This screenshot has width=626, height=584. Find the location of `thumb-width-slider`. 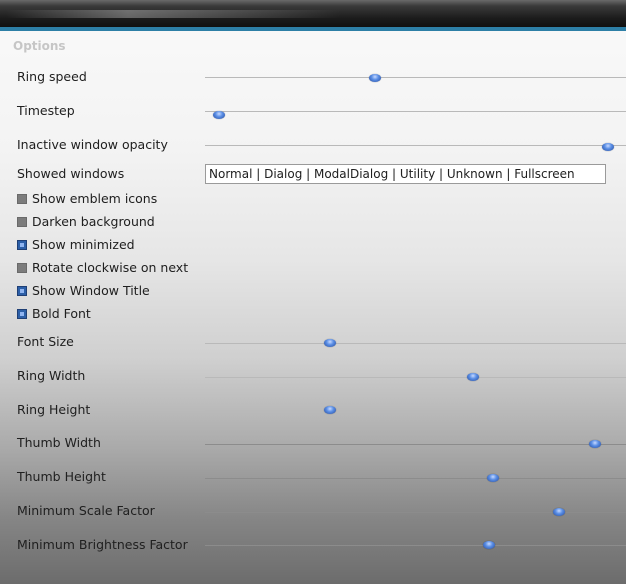

thumb-width-slider is located at coordinates (415, 444).